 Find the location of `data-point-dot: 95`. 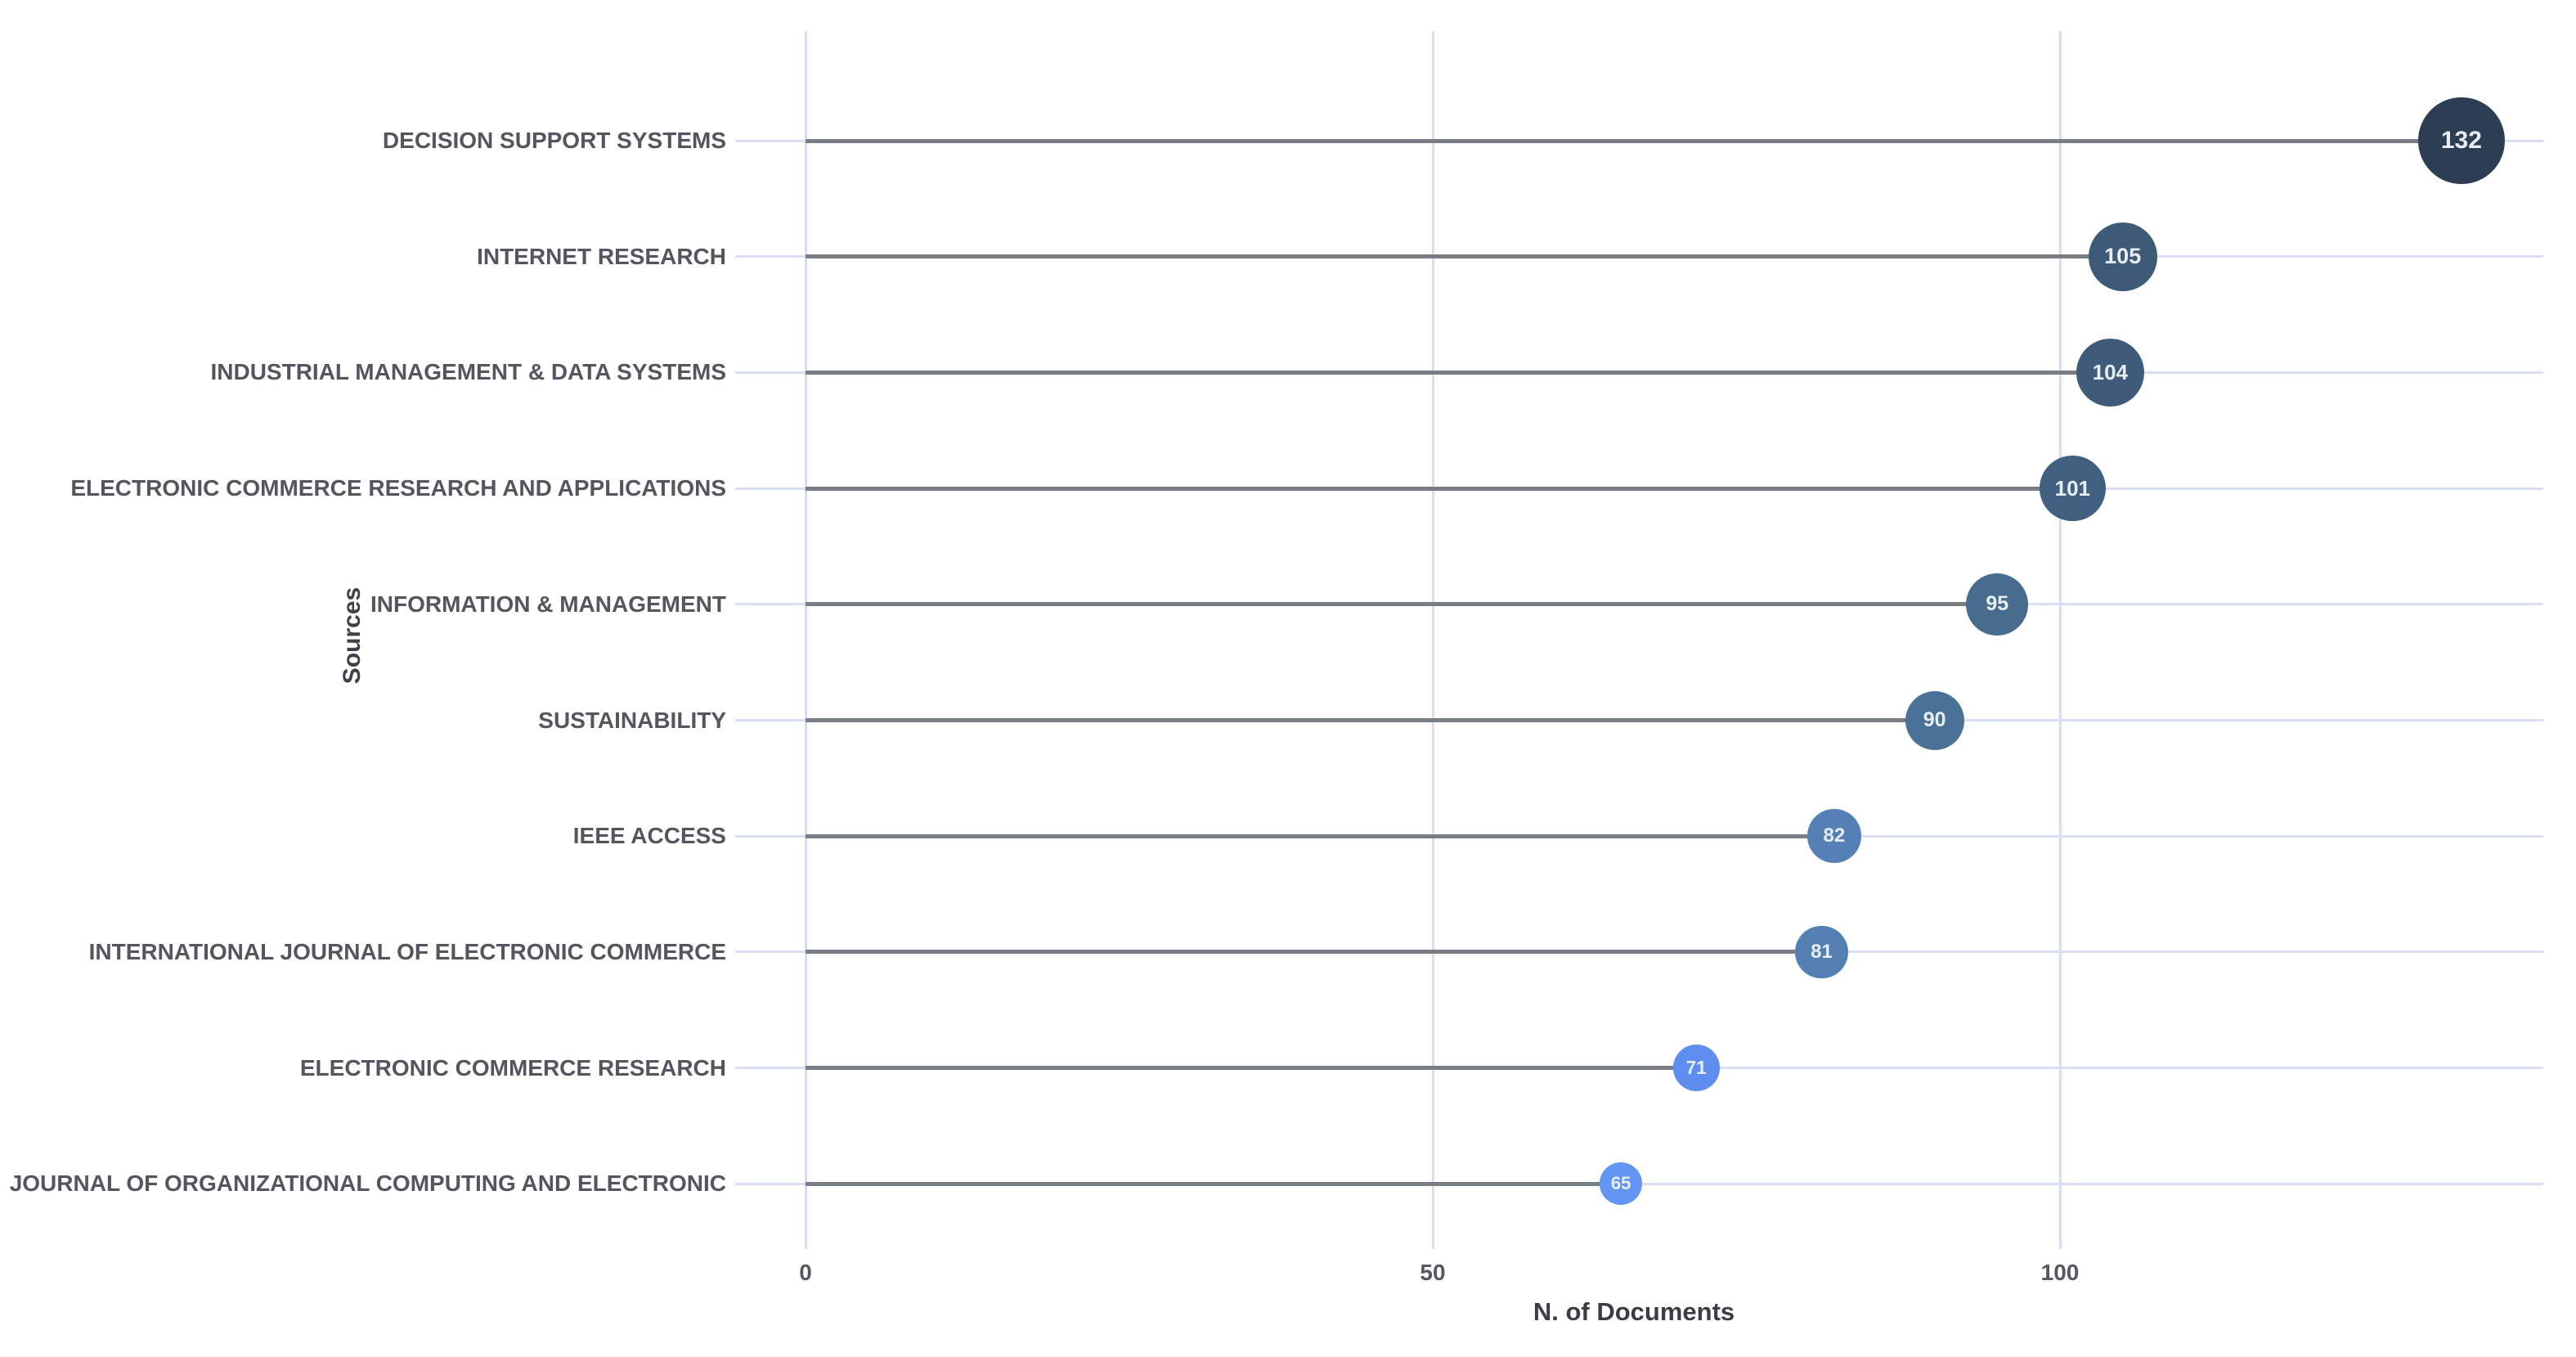

data-point-dot: 95 is located at coordinates (1997, 604).